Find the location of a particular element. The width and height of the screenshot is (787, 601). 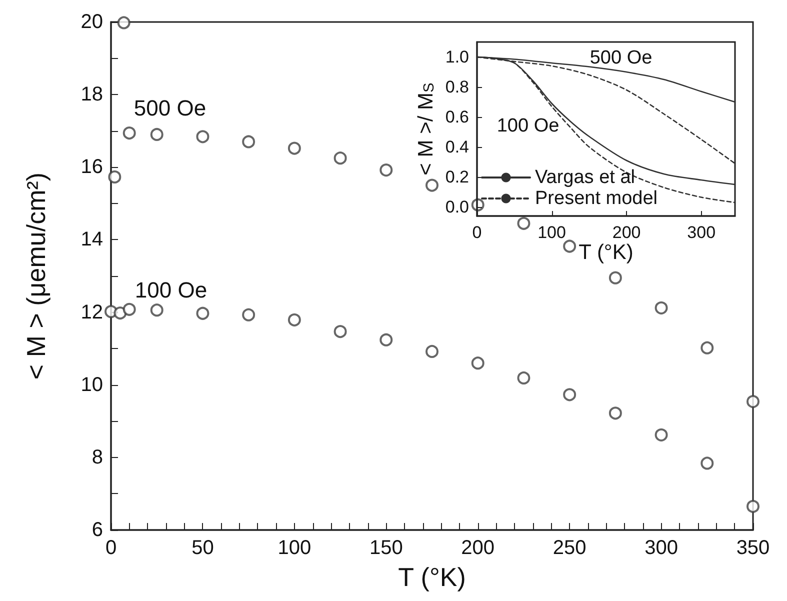

y-tick-label: 1.0 is located at coordinates (457, 57).